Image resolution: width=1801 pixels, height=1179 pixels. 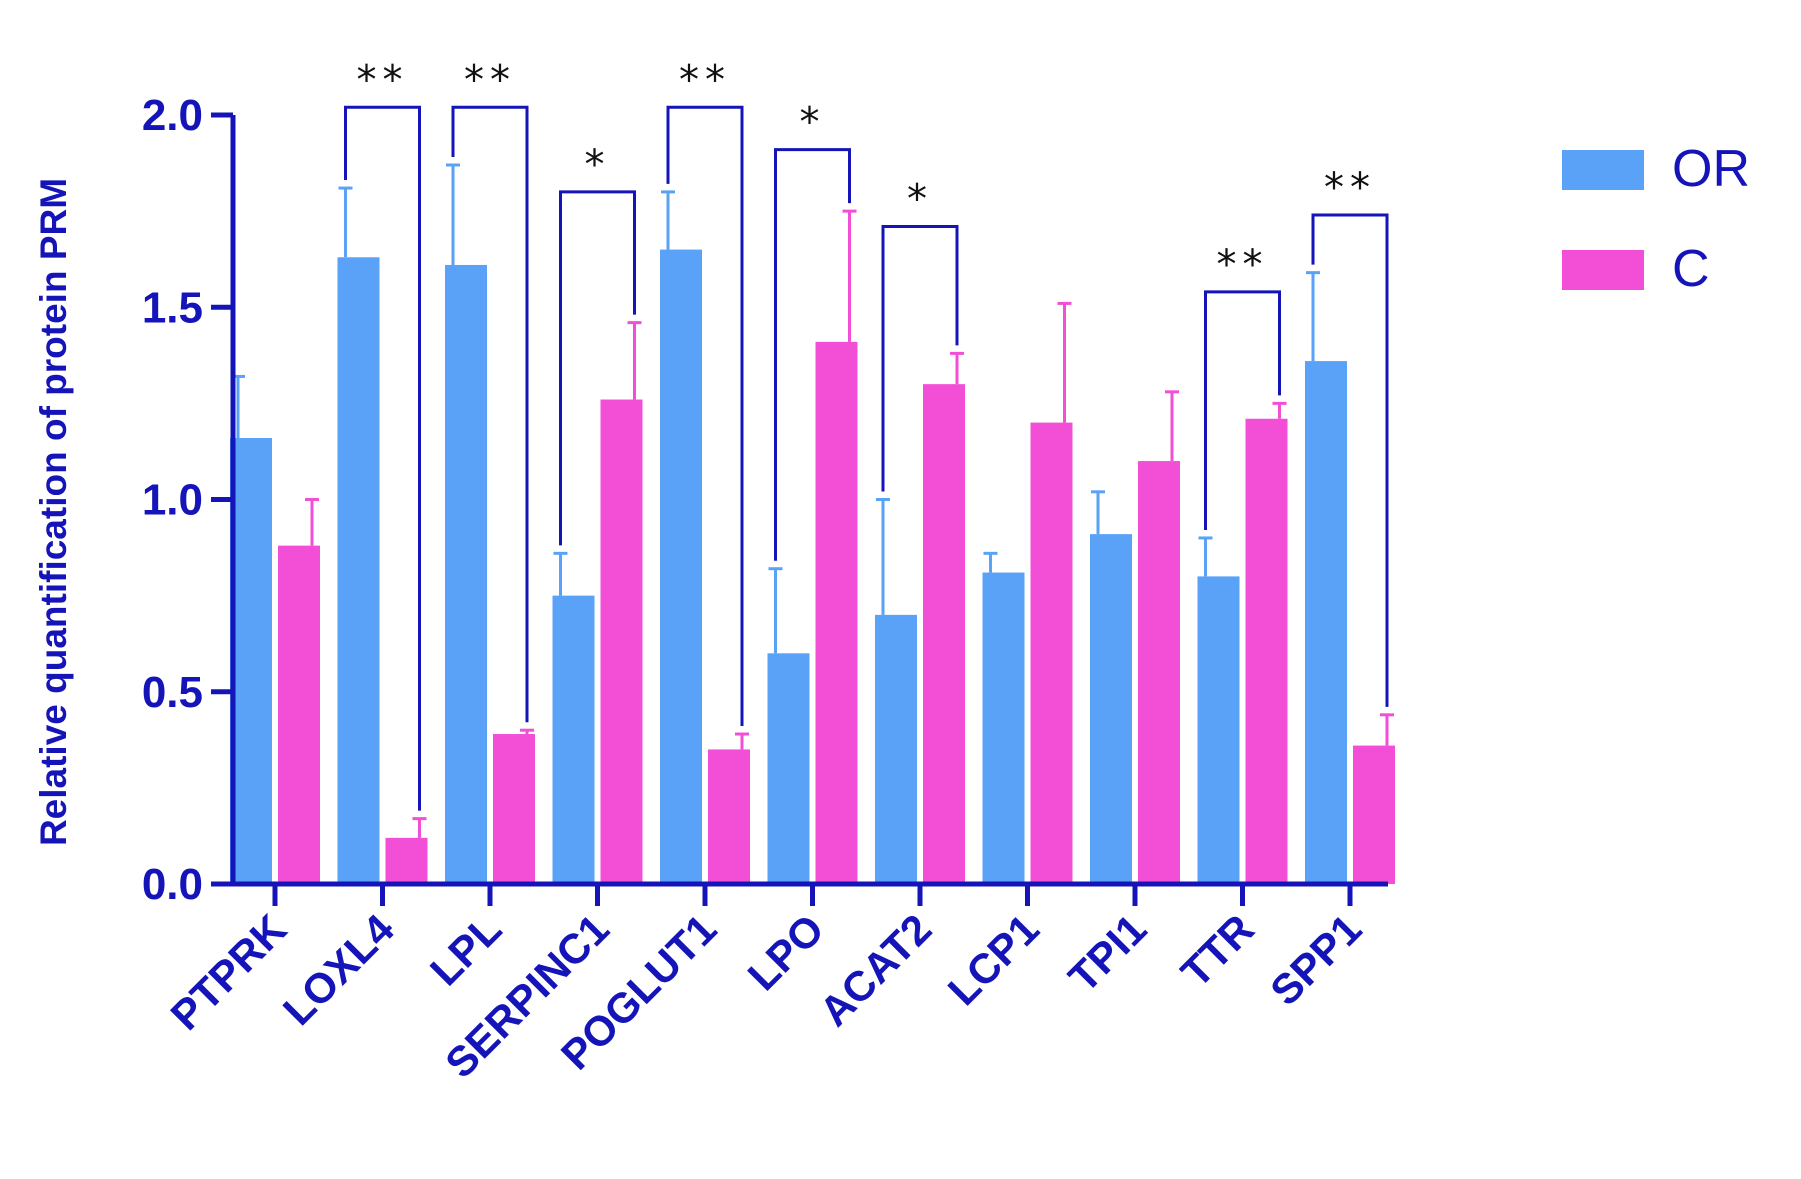 What do you see at coordinates (993, 959) in the screenshot?
I see `x-tick-label: LCP1` at bounding box center [993, 959].